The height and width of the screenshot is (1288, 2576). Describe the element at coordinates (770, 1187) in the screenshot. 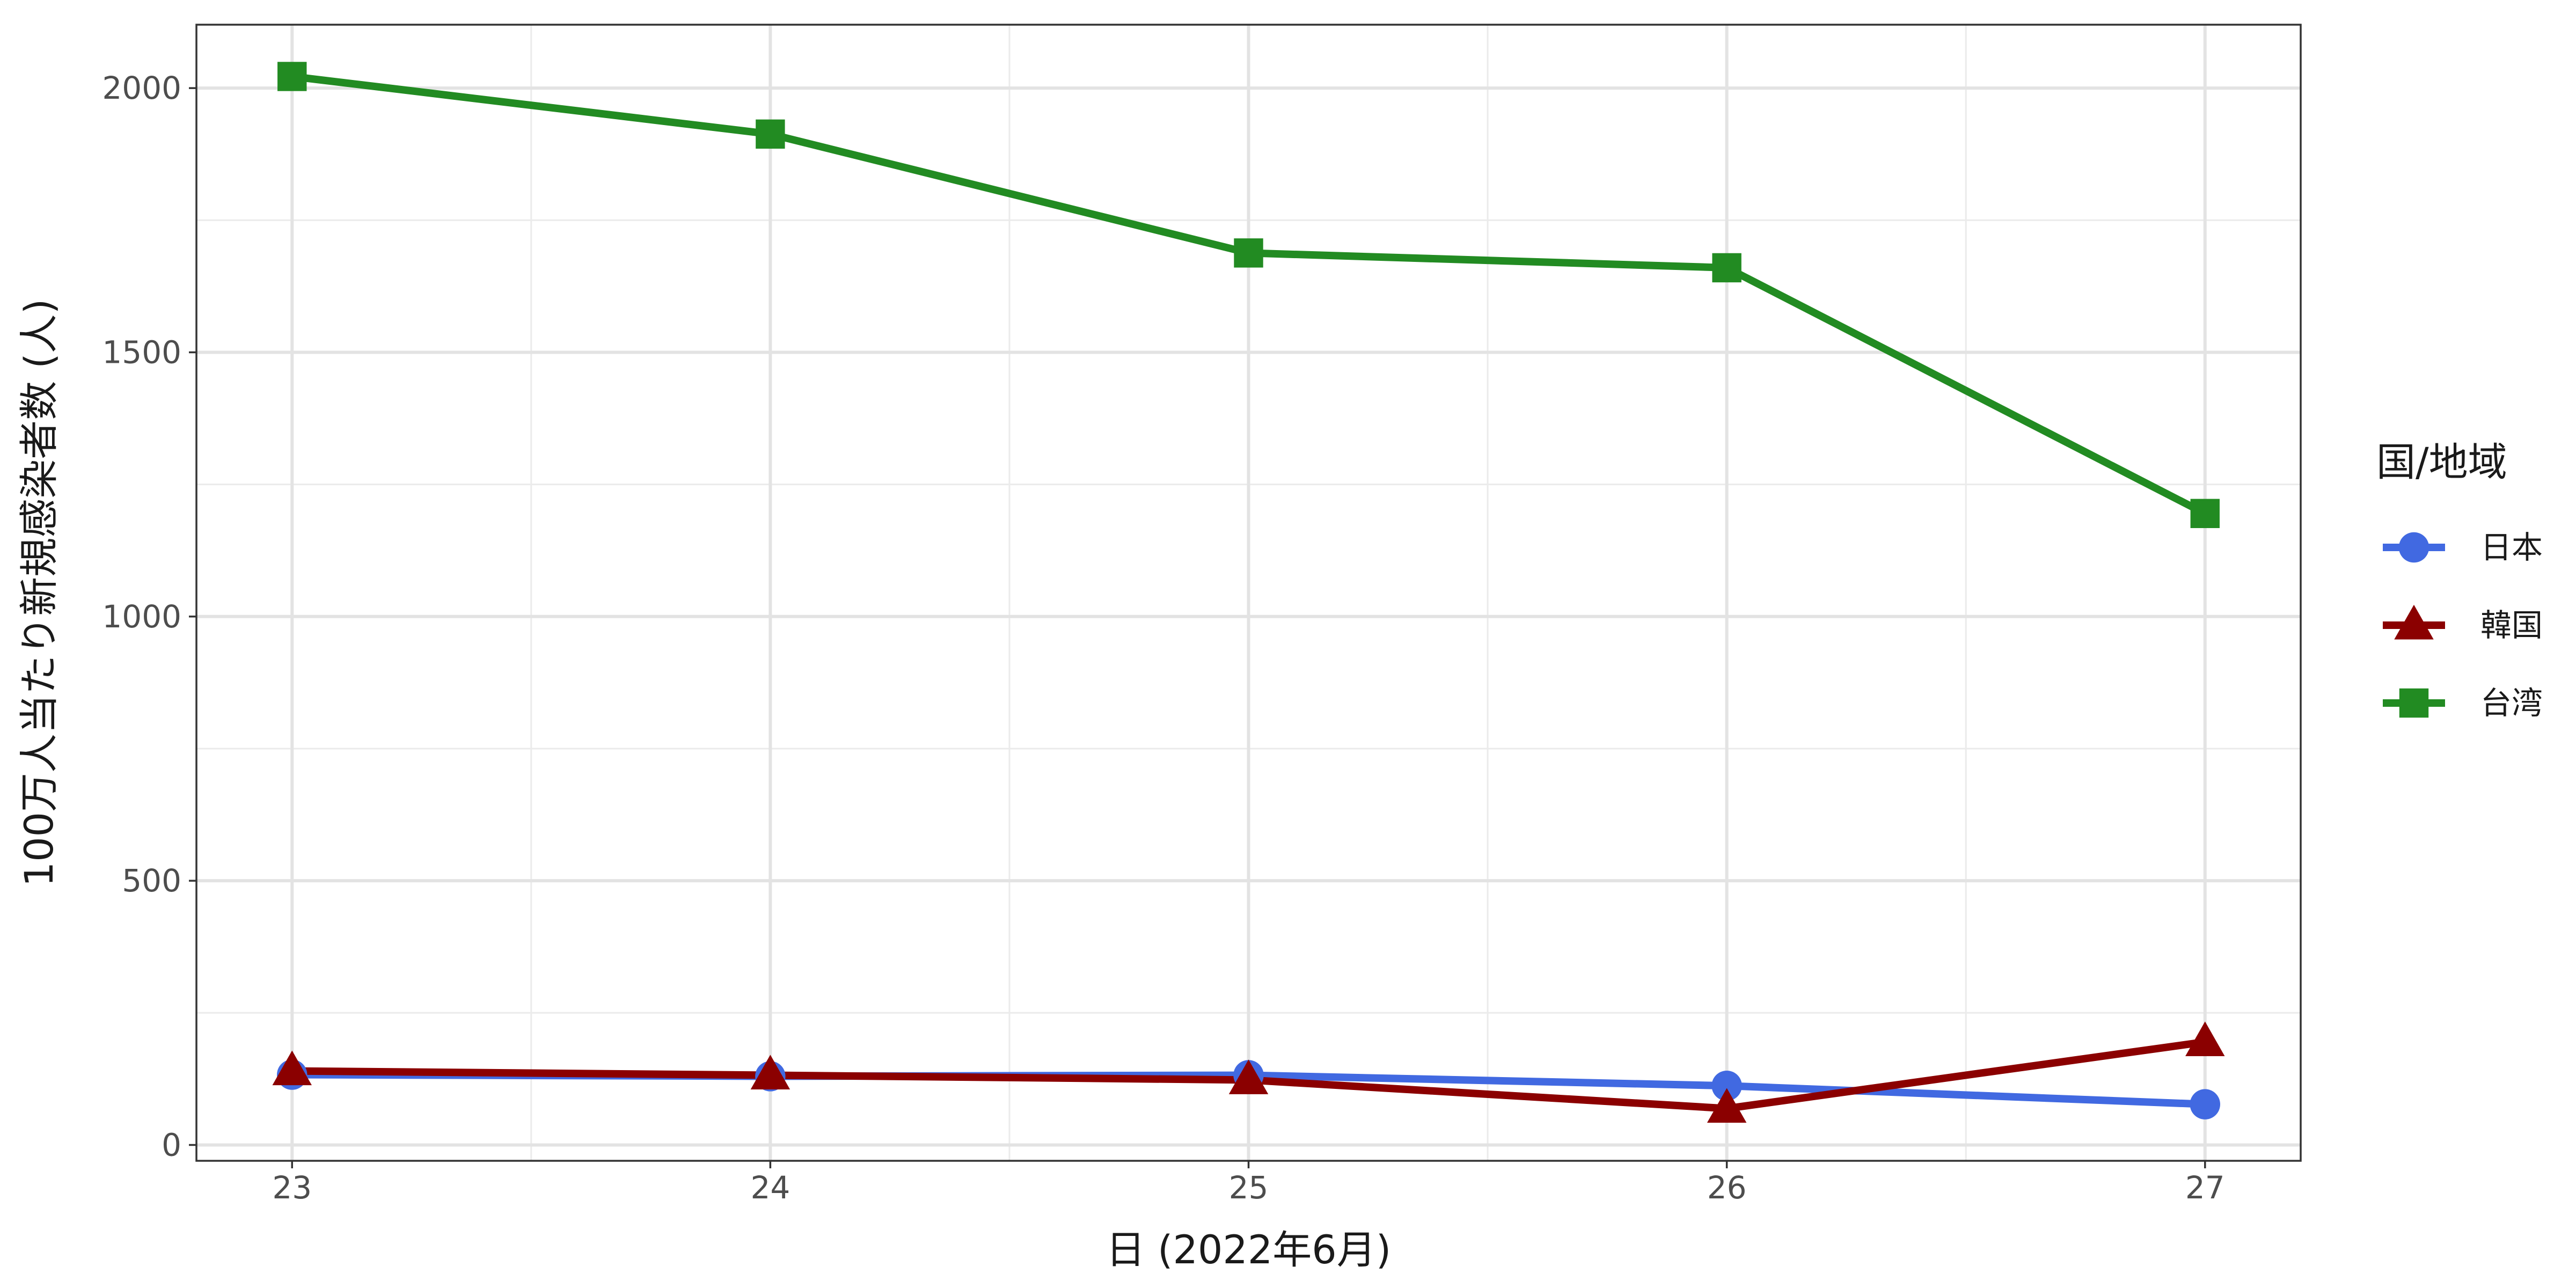

I see `x-tick-label: 24` at that location.